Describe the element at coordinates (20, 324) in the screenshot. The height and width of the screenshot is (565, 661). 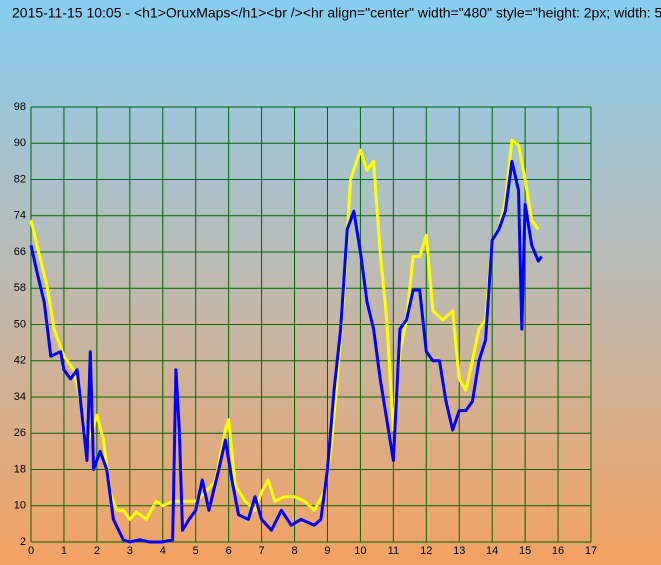
I see `y-tick-label: 50` at that location.